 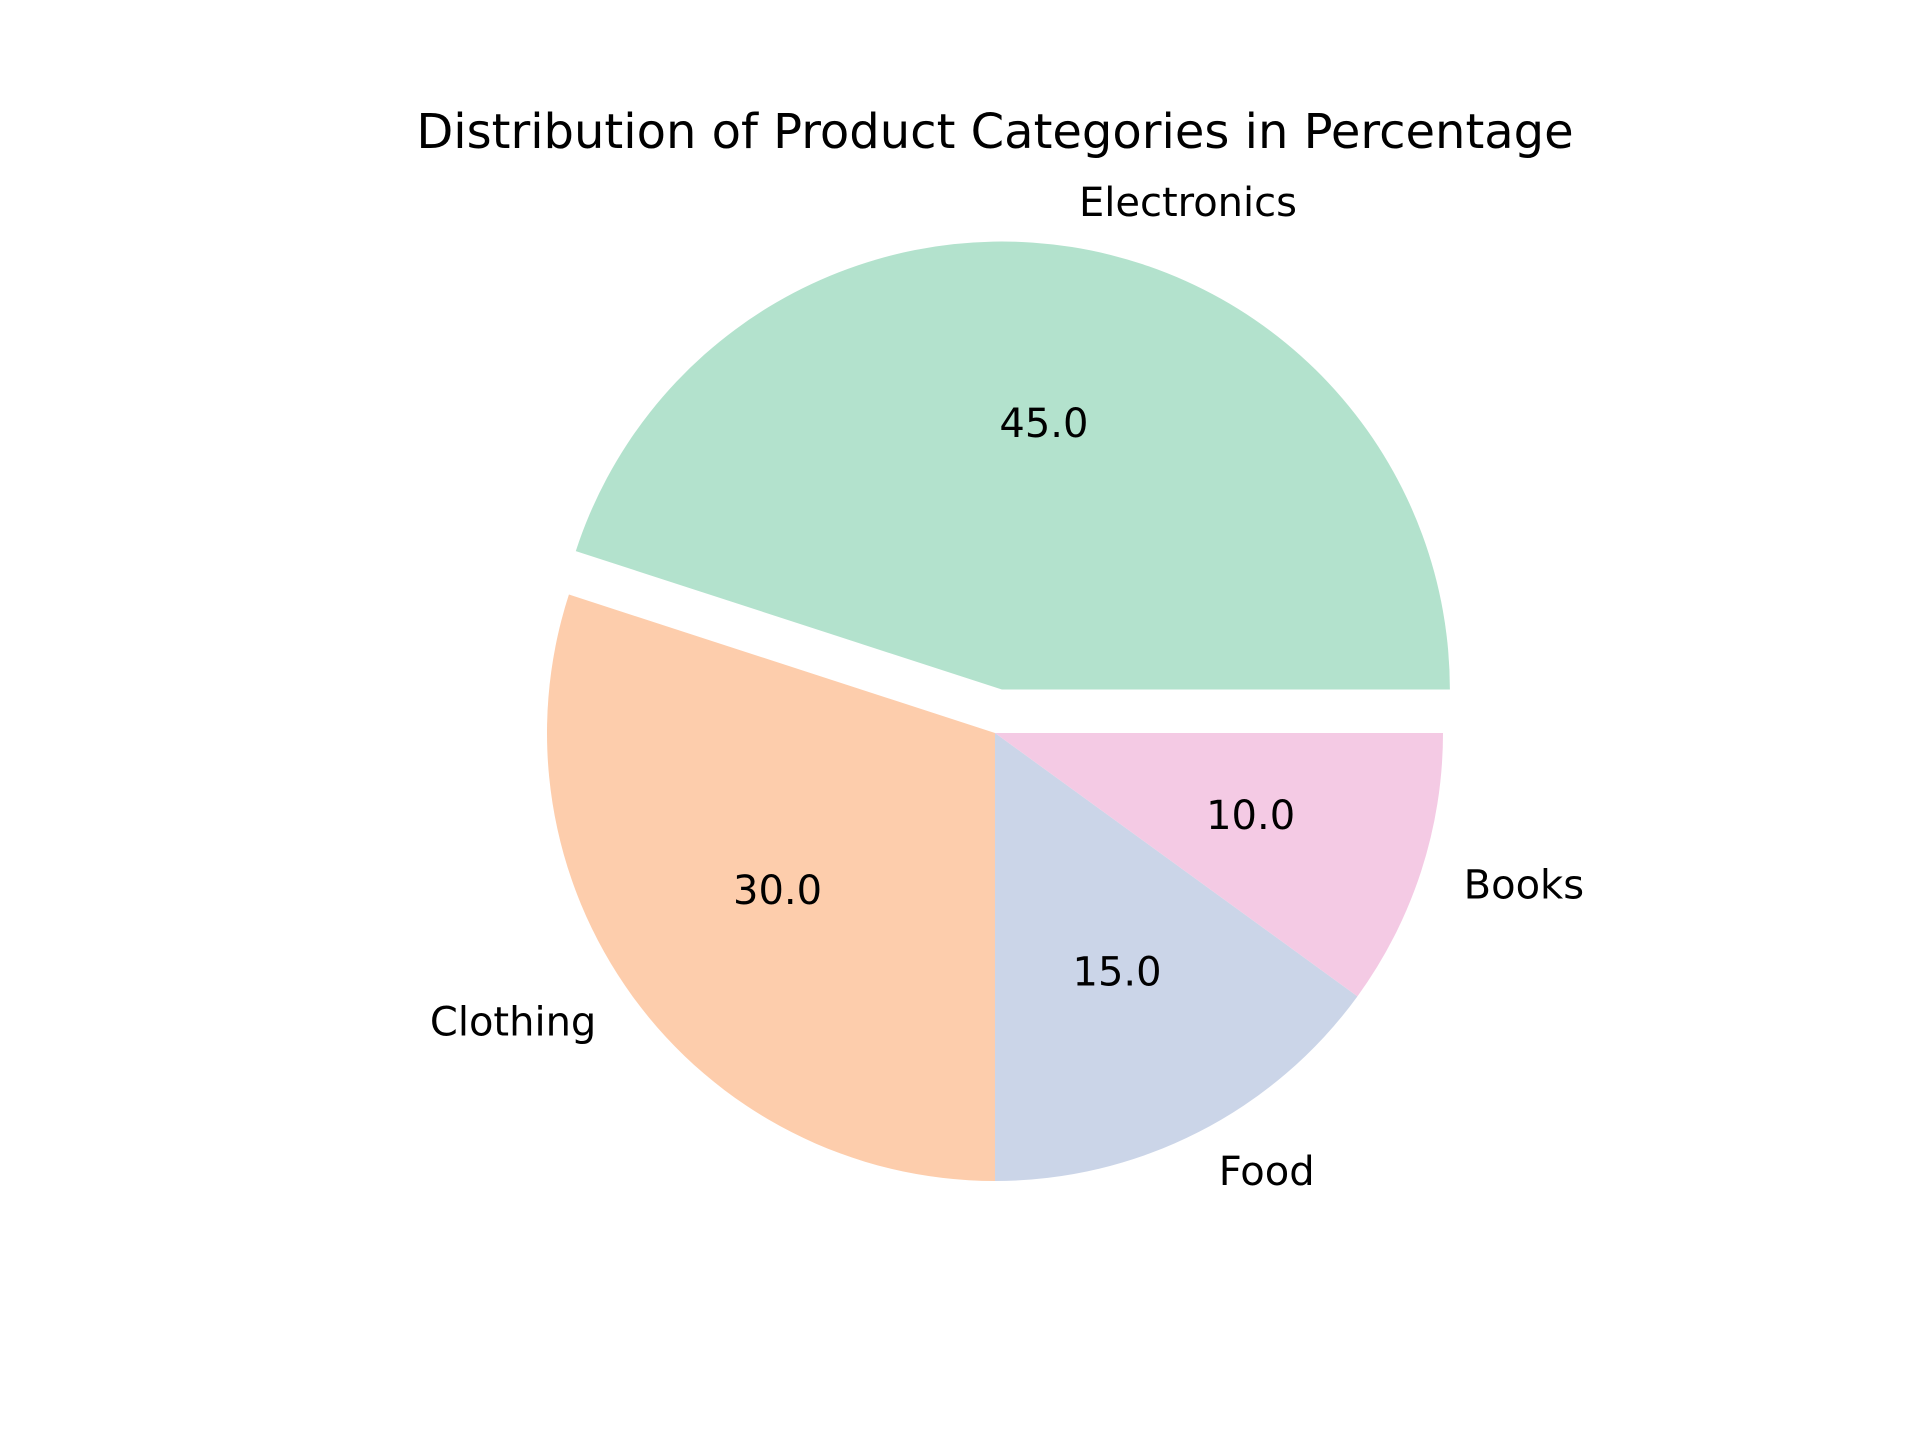 What do you see at coordinates (1250, 816) in the screenshot?
I see `value-label-books: 10.0` at bounding box center [1250, 816].